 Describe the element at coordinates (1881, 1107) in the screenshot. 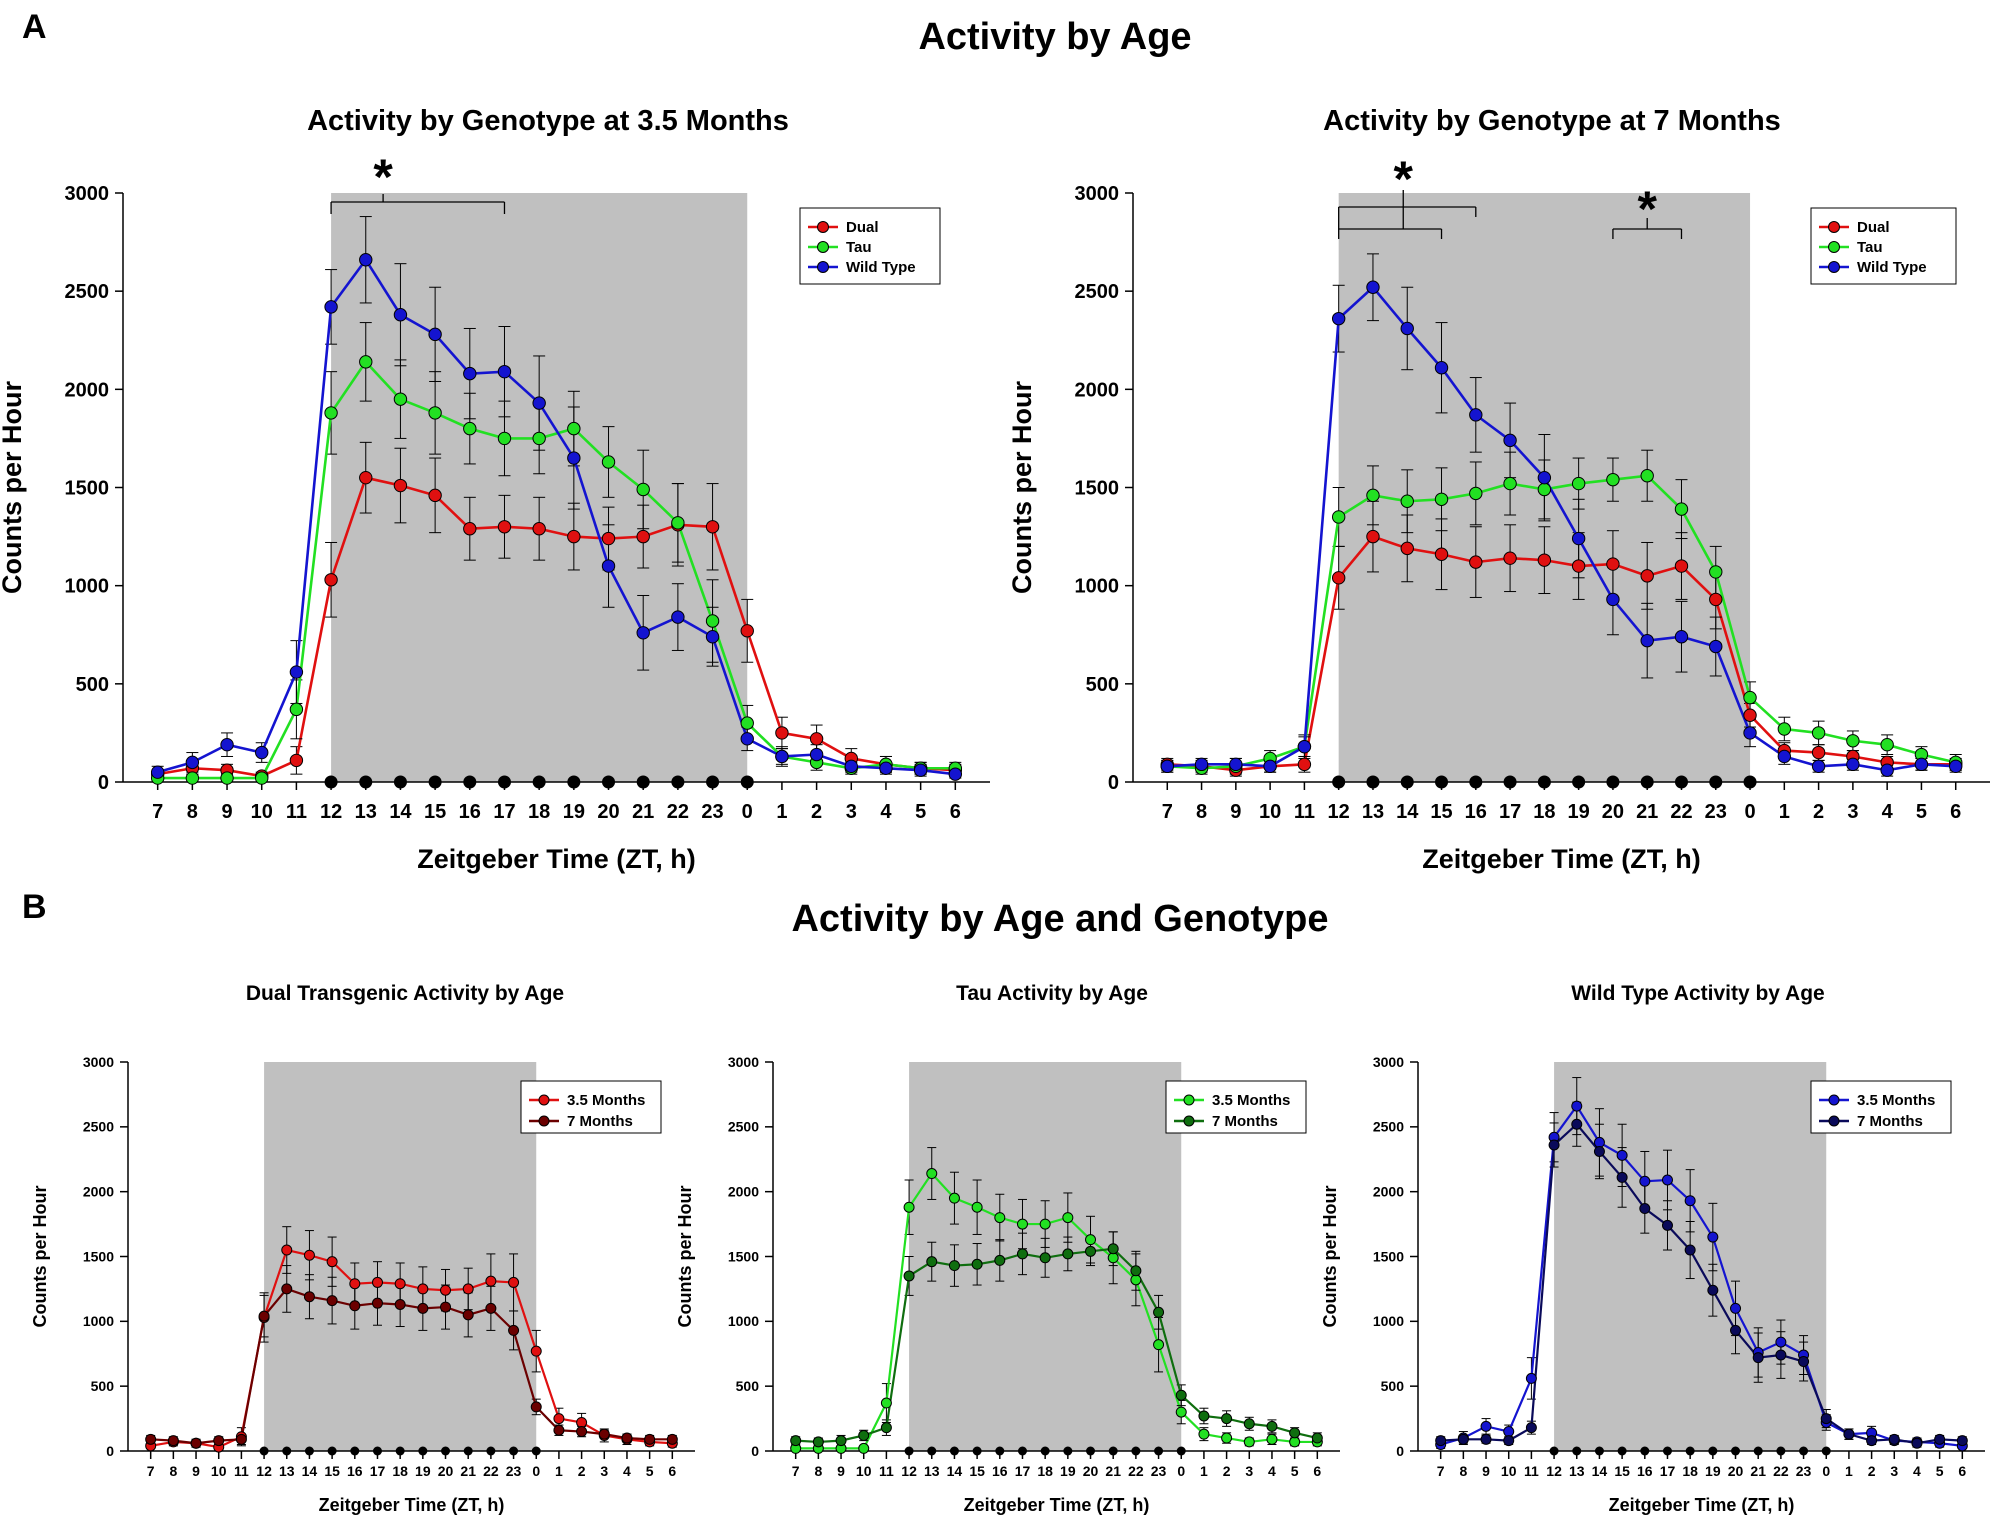

I see `legend: 3.5 Months 7 Months` at that location.